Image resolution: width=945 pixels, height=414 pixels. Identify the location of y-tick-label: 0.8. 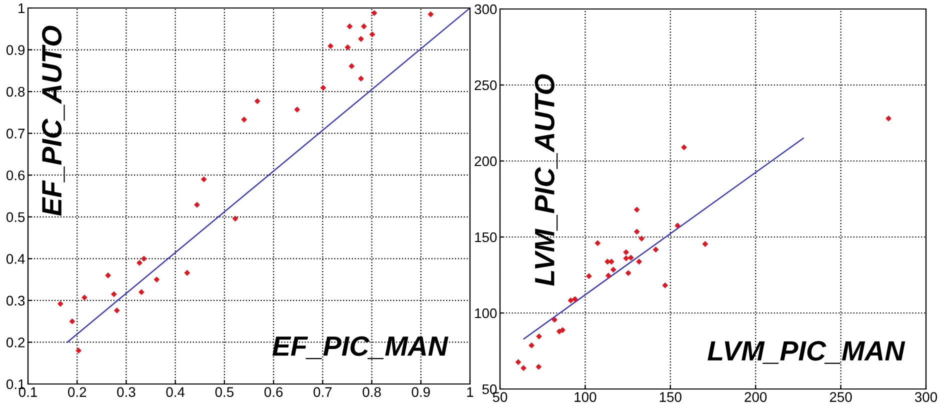
(15, 91).